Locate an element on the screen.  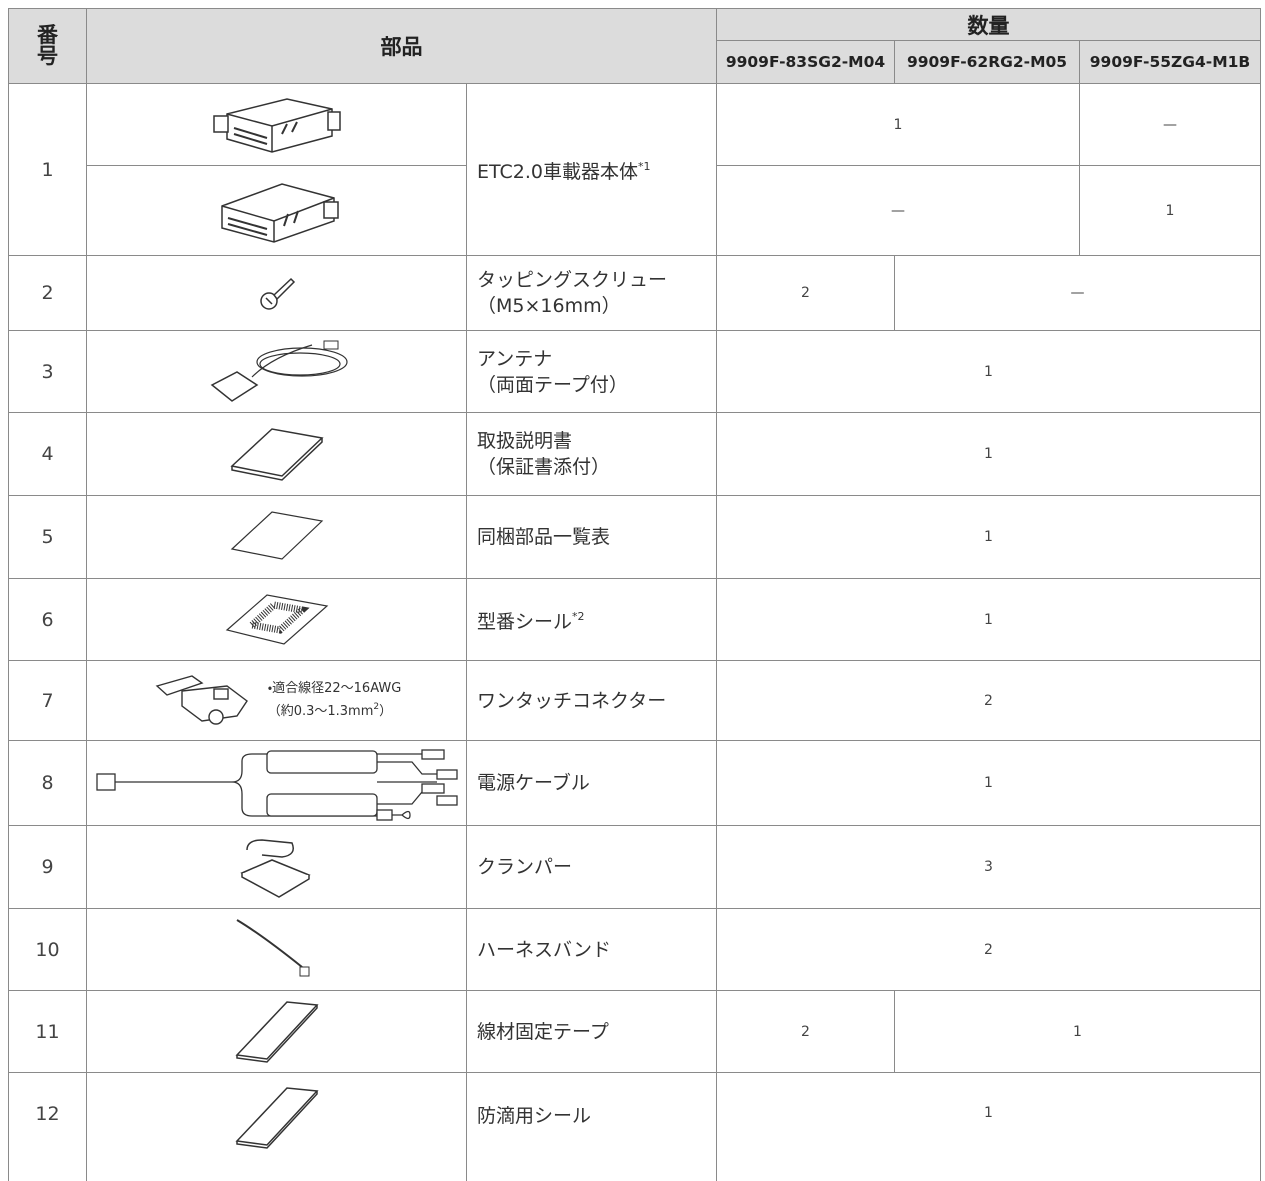
clamper-icon is located at coordinates (275, 868).